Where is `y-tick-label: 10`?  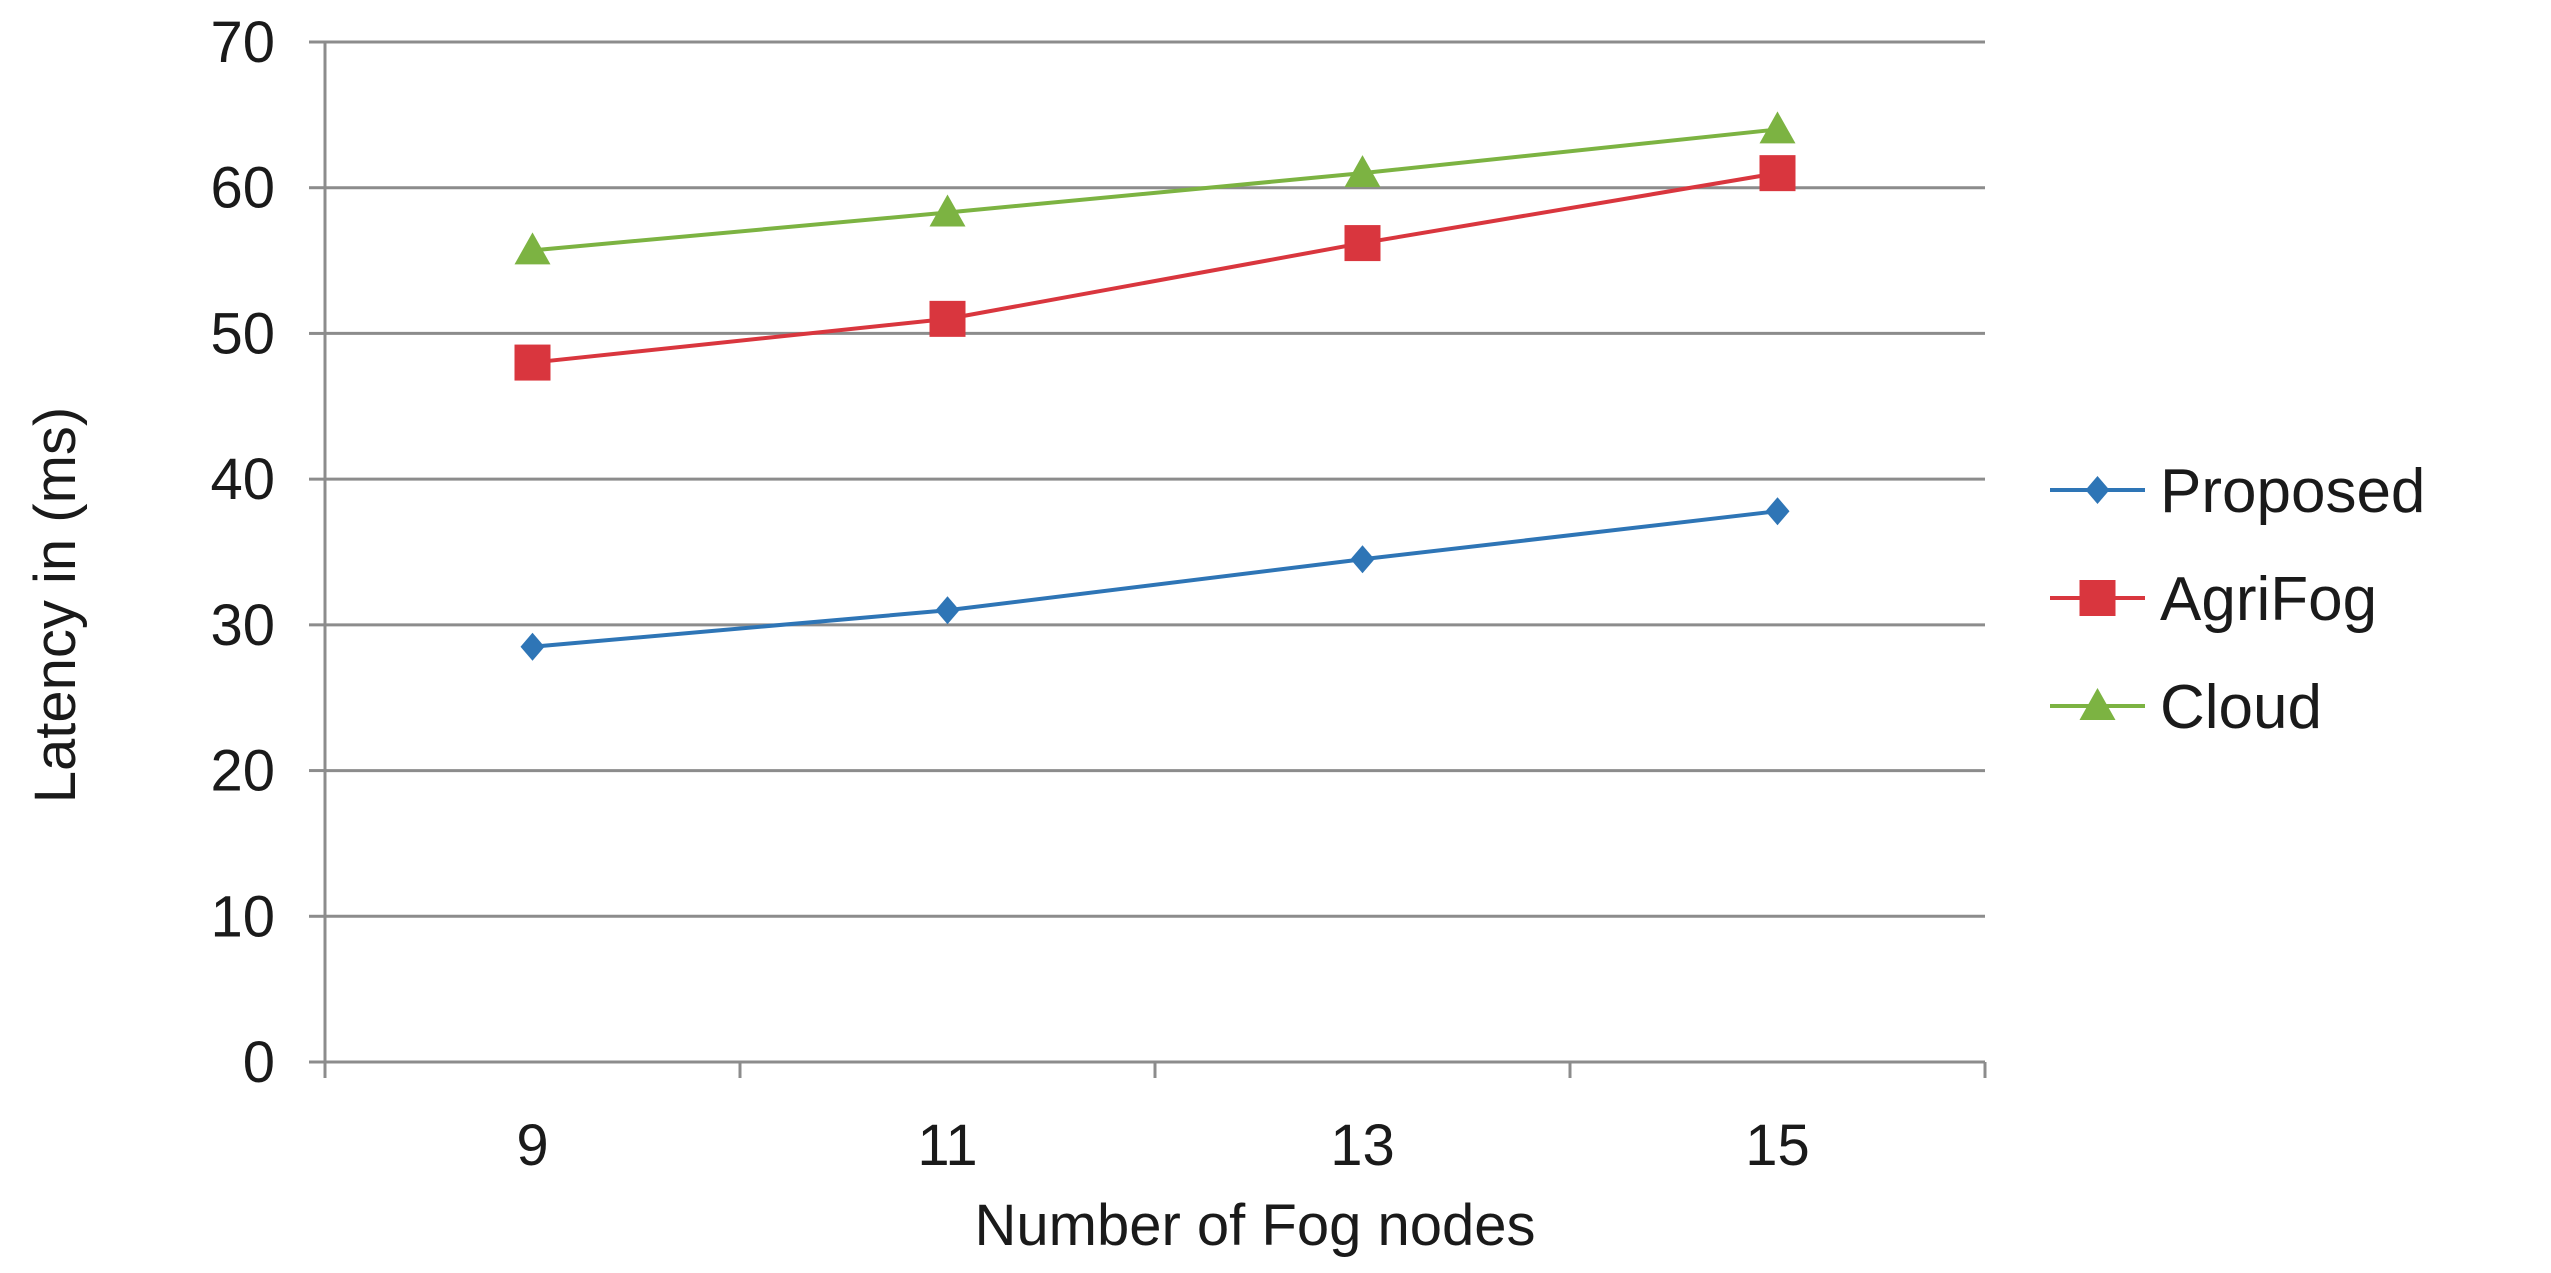 y-tick-label: 10 is located at coordinates (242, 916).